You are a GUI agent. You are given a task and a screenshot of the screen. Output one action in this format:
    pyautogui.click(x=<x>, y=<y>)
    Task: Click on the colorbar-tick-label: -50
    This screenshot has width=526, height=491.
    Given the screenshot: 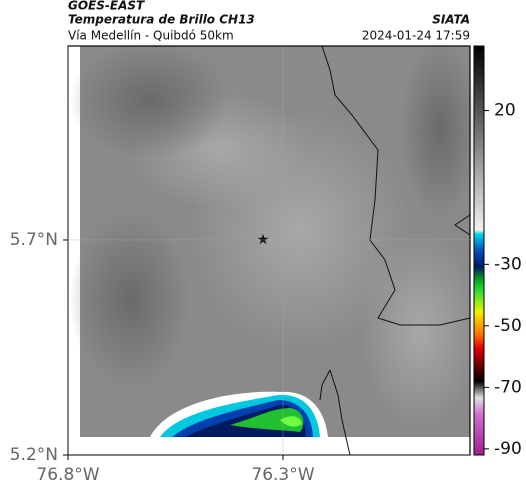 What is the action you would take?
    pyautogui.click(x=508, y=326)
    